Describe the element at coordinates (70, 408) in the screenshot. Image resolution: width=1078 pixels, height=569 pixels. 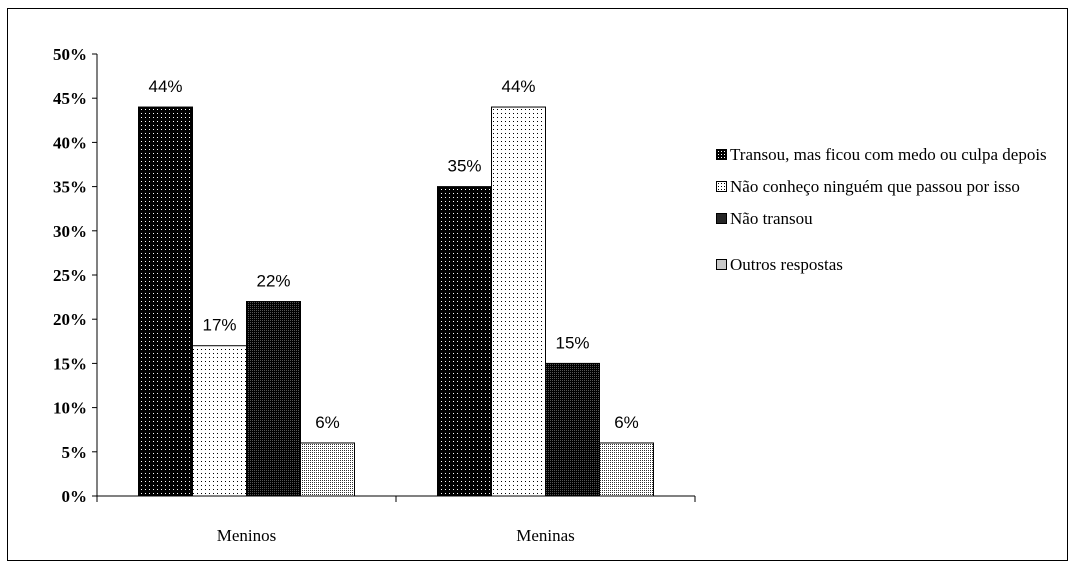
I see `y-tick-label: 10%` at that location.